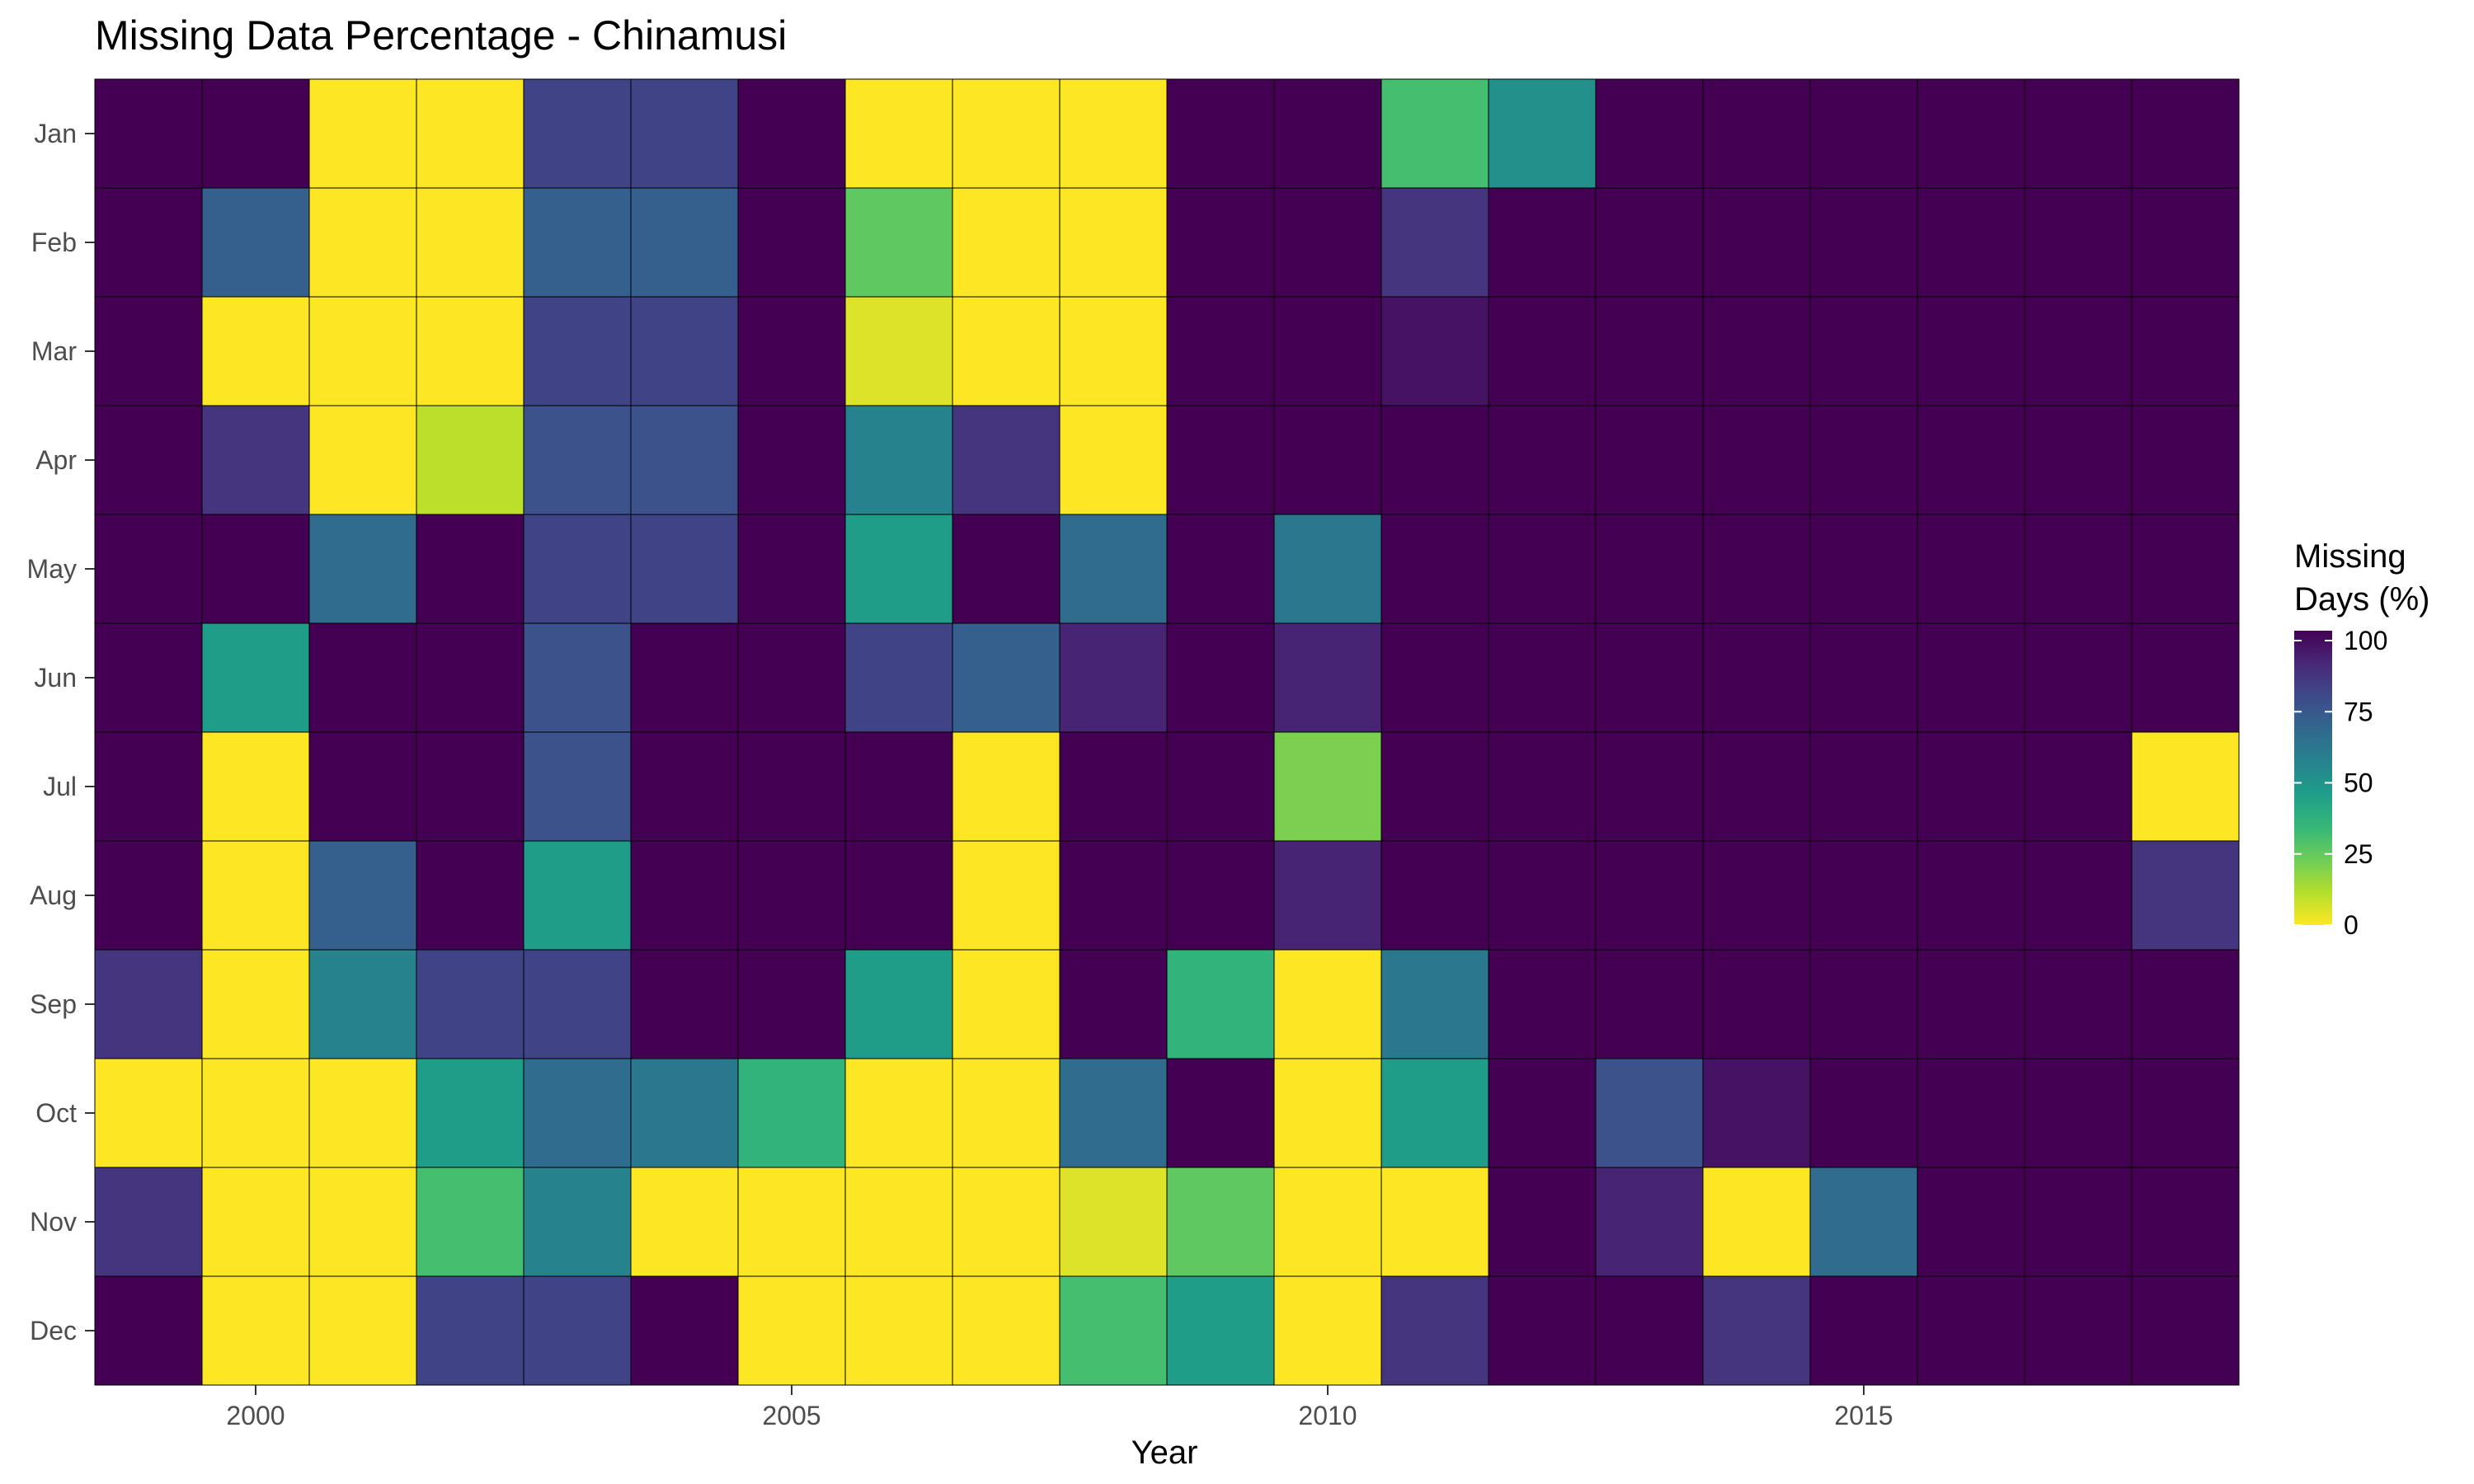  What do you see at coordinates (2078, 1222) in the screenshot?
I see `heatmap-tile-nov-2017` at bounding box center [2078, 1222].